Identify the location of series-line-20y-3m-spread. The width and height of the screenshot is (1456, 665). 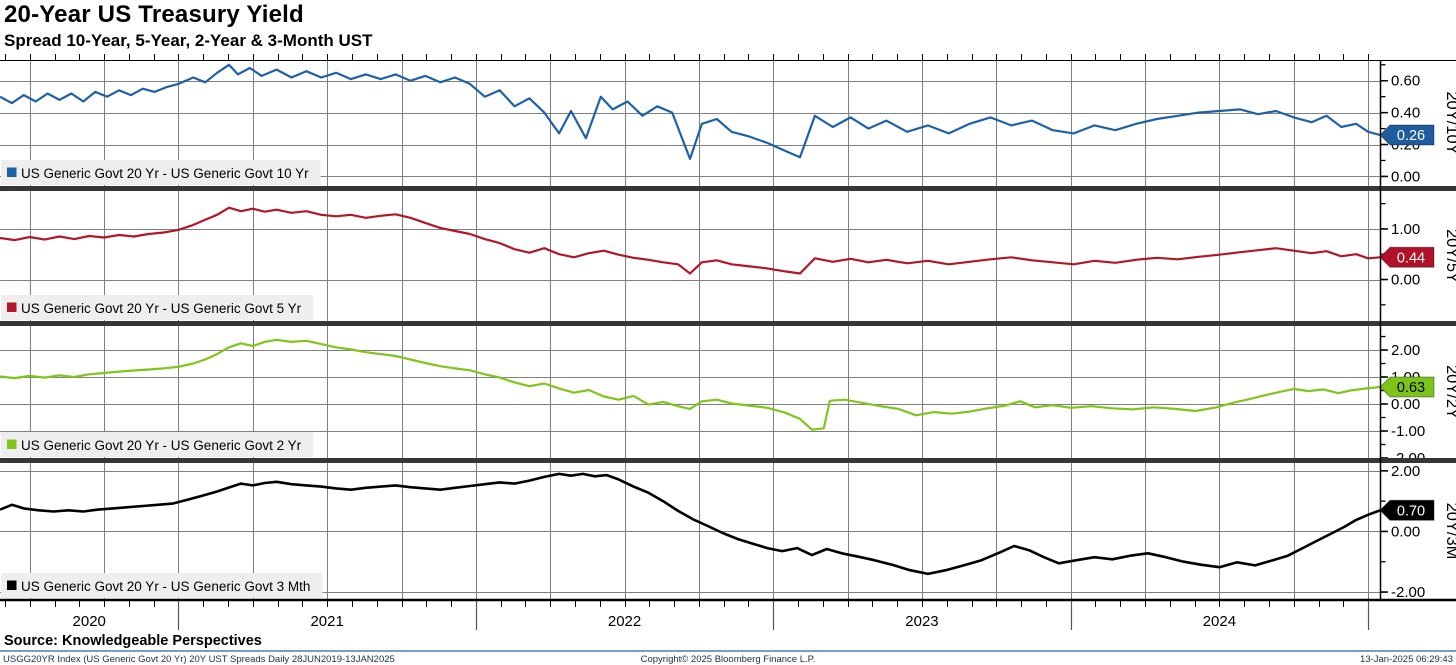
(690, 524).